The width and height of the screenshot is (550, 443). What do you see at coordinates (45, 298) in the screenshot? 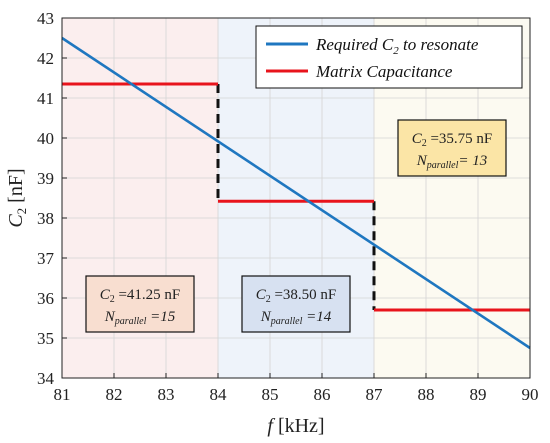
I see `y-tick-label: 36` at bounding box center [45, 298].